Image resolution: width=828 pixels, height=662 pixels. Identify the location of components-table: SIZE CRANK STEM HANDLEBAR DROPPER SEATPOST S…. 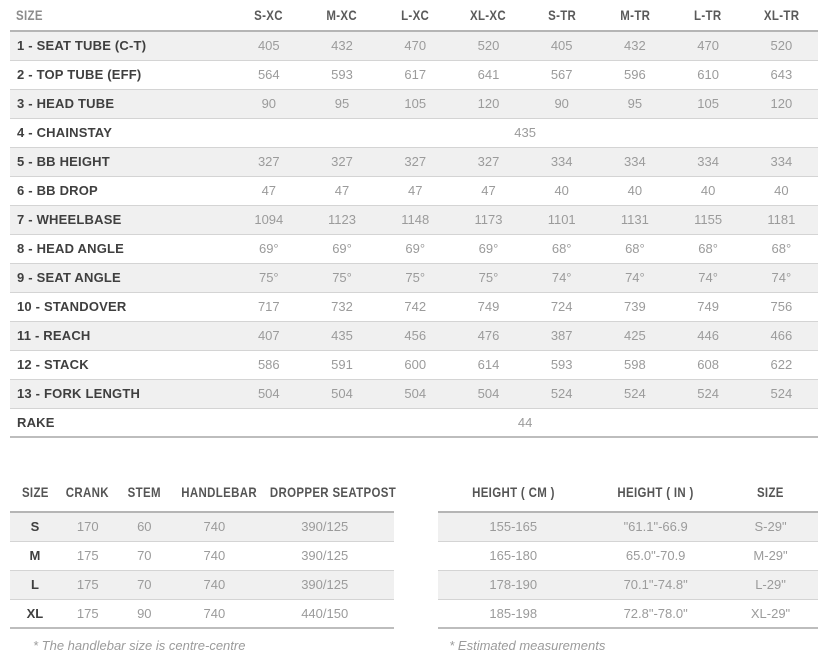
(203, 551).